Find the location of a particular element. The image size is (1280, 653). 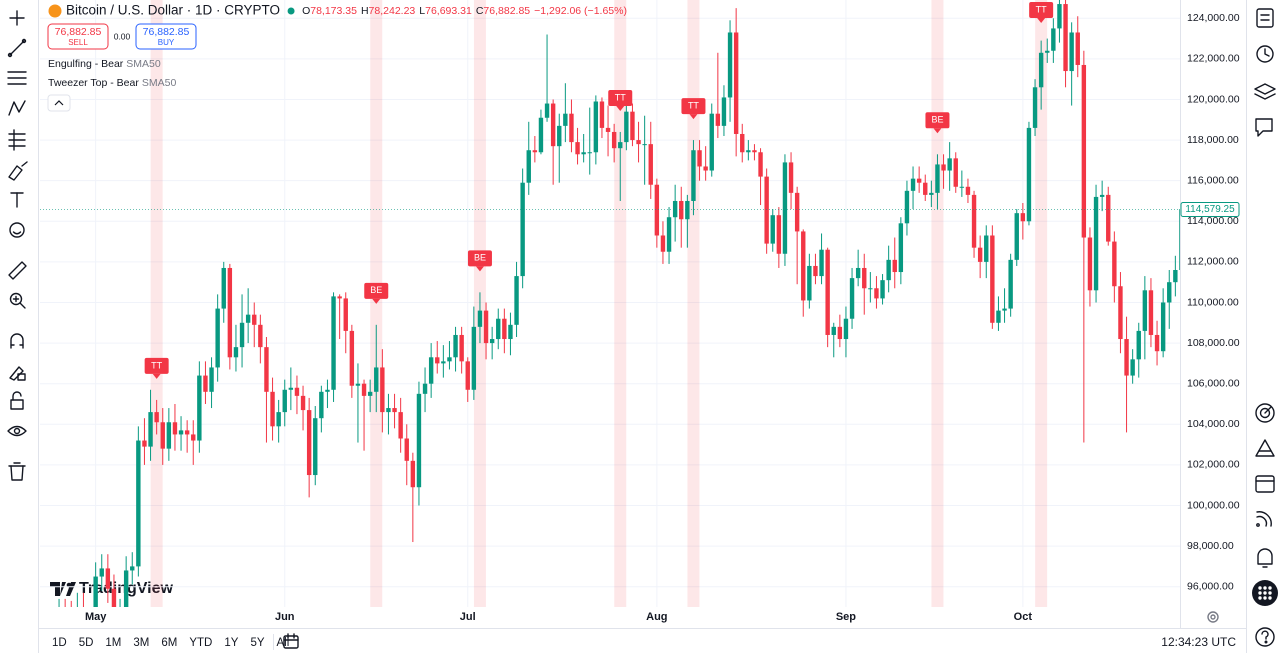

indicator-name: Tweezer Top - Bear is located at coordinates (93, 83).